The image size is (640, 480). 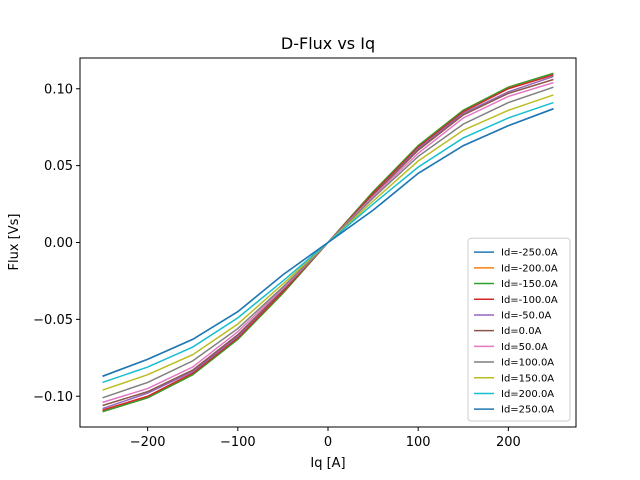 I want to click on y-axis-ticks: −0.10 −0.05 0.00 0.05 0.10, so click(x=56, y=243).